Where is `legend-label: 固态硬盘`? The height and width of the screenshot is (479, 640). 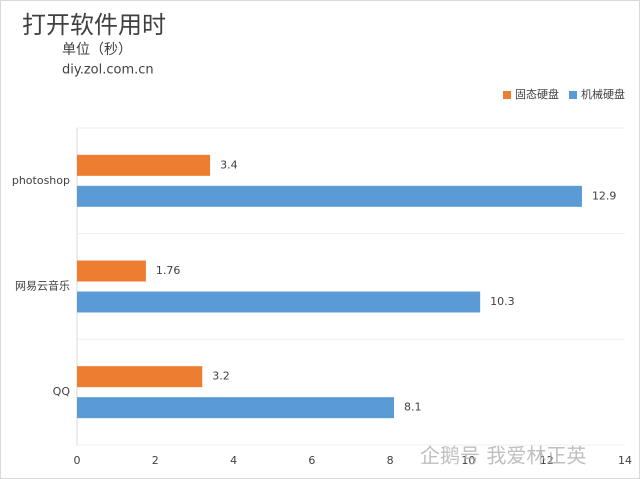
legend-label: 固态硬盘 is located at coordinates (537, 94).